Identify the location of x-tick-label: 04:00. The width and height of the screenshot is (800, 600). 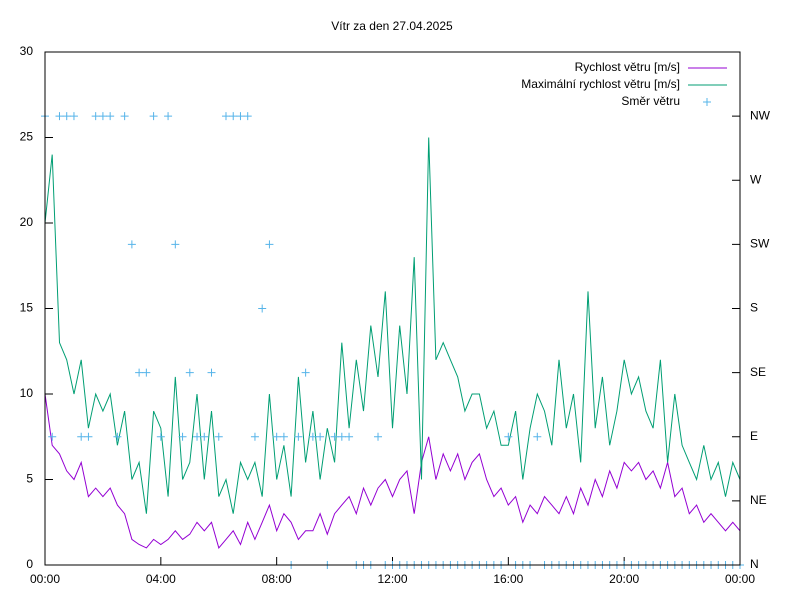
(161, 579).